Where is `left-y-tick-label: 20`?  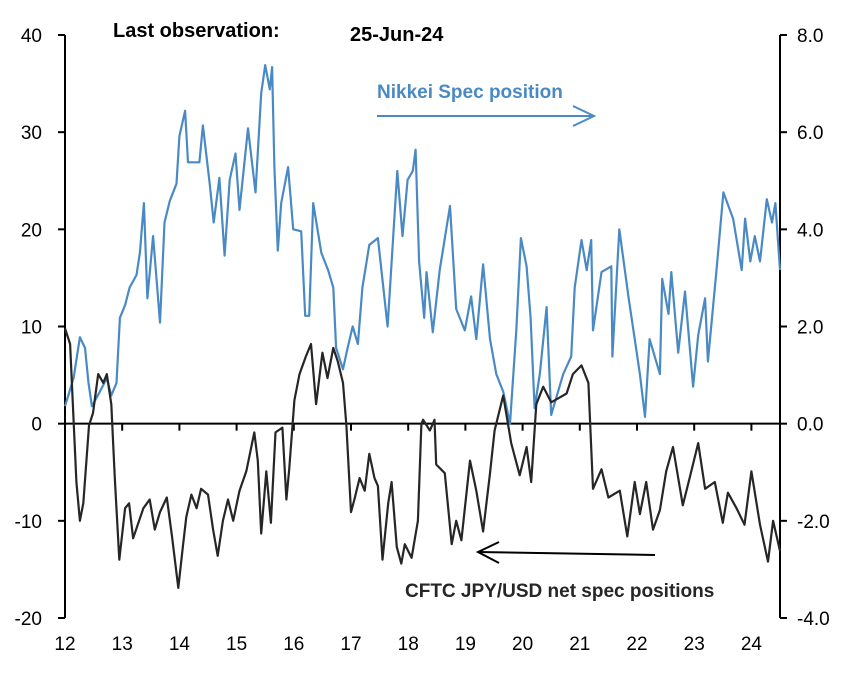
left-y-tick-label: 20 is located at coordinates (31, 230).